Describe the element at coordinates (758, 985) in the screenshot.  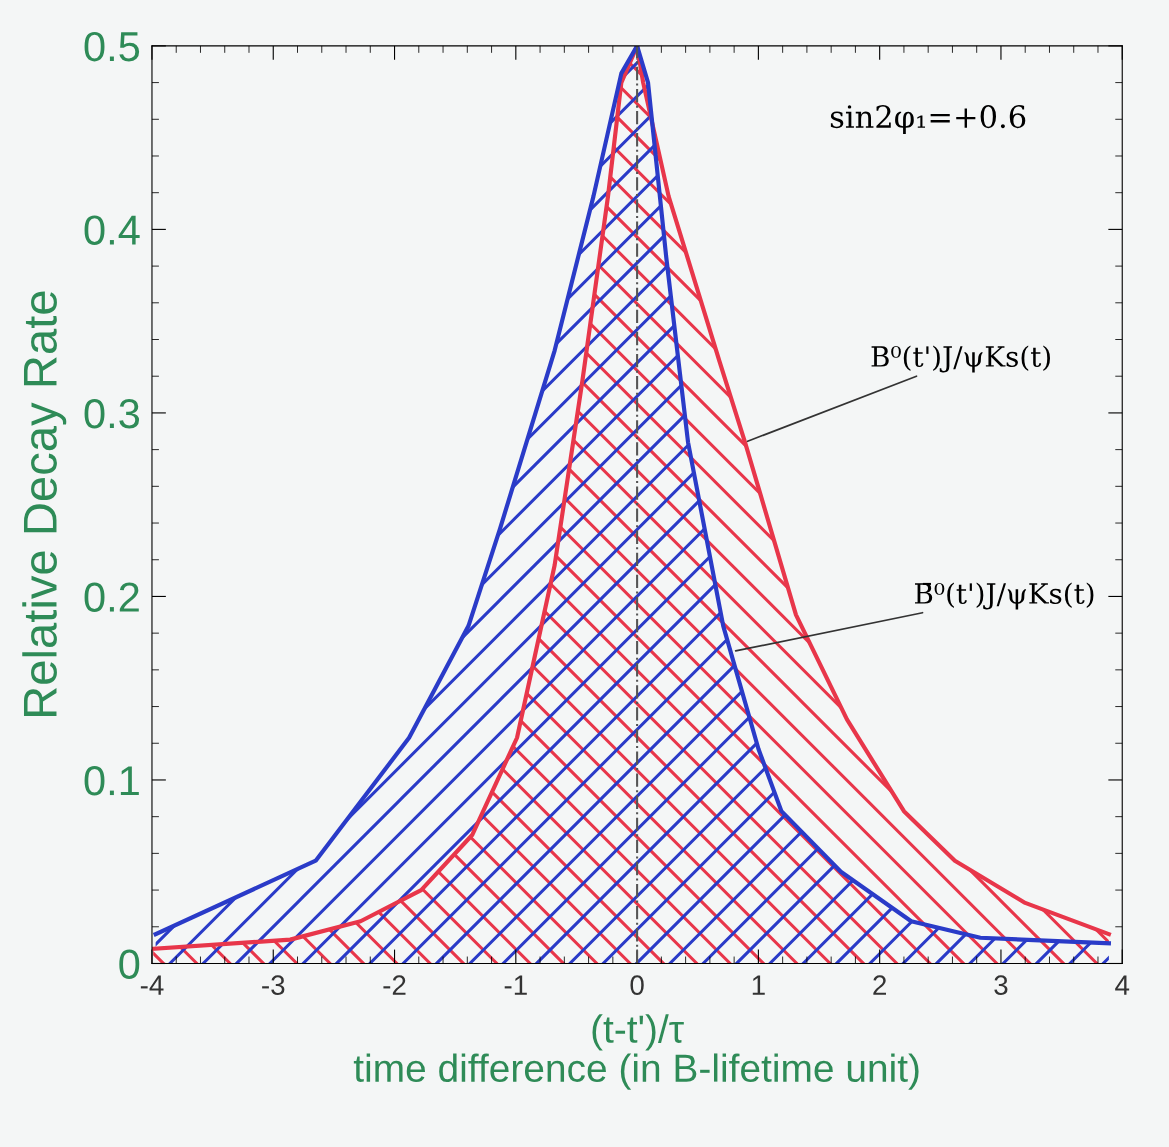
I see `x-tick-label: 1` at that location.